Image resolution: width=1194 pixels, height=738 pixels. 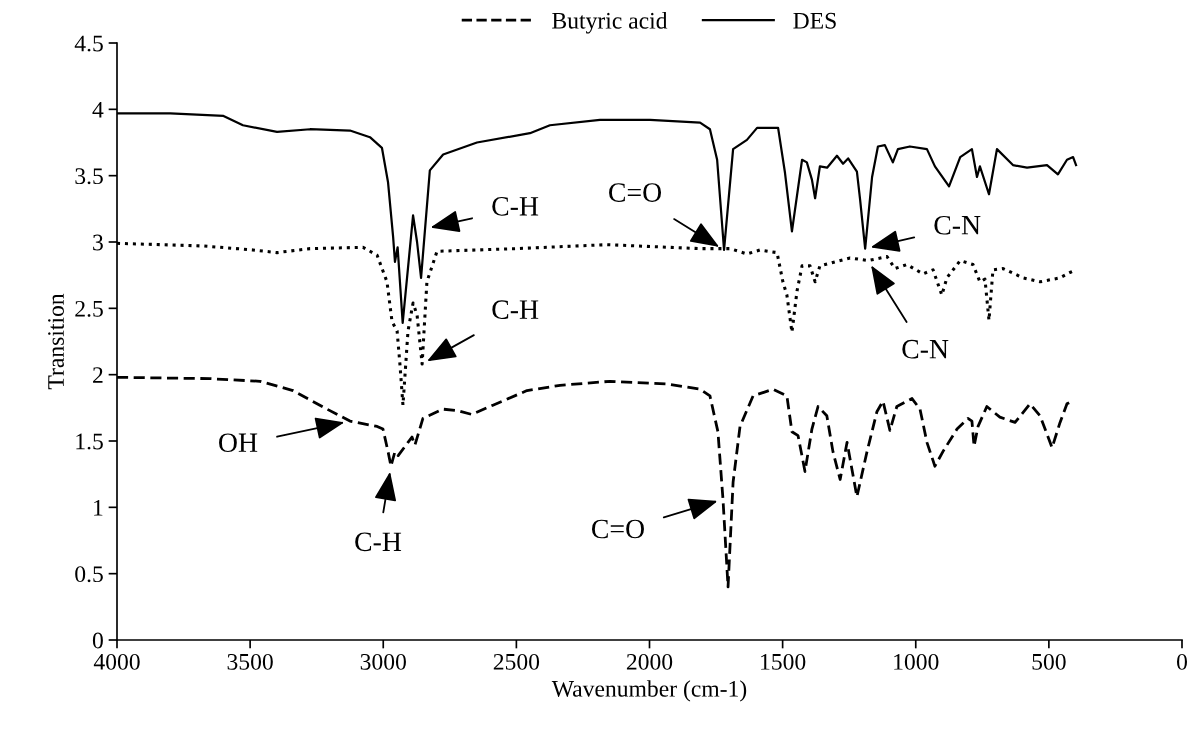 What do you see at coordinates (649, 691) in the screenshot?
I see `x-axis-title: Wavenumber (cm-1)` at bounding box center [649, 691].